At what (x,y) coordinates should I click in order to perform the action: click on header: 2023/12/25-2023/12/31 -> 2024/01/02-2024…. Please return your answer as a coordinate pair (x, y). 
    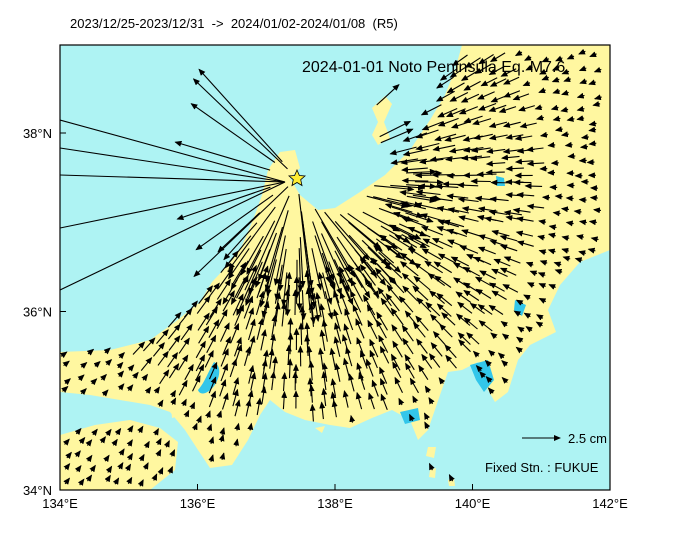
    Looking at the image, I should click on (234, 23).